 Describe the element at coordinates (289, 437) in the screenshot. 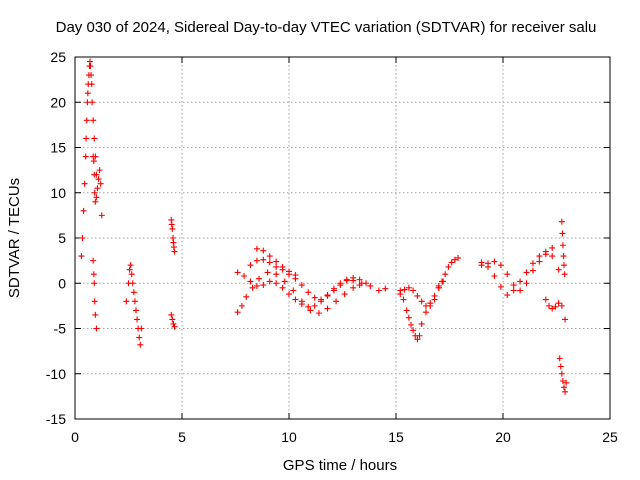

I see `x-tick-label: 10` at that location.